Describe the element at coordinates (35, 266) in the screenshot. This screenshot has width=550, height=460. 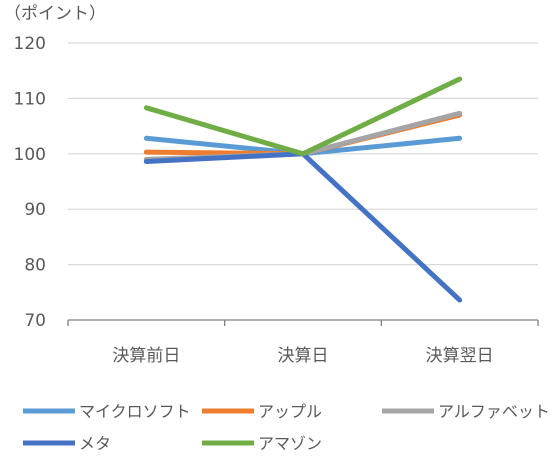
I see `y-tick-label: 80` at that location.